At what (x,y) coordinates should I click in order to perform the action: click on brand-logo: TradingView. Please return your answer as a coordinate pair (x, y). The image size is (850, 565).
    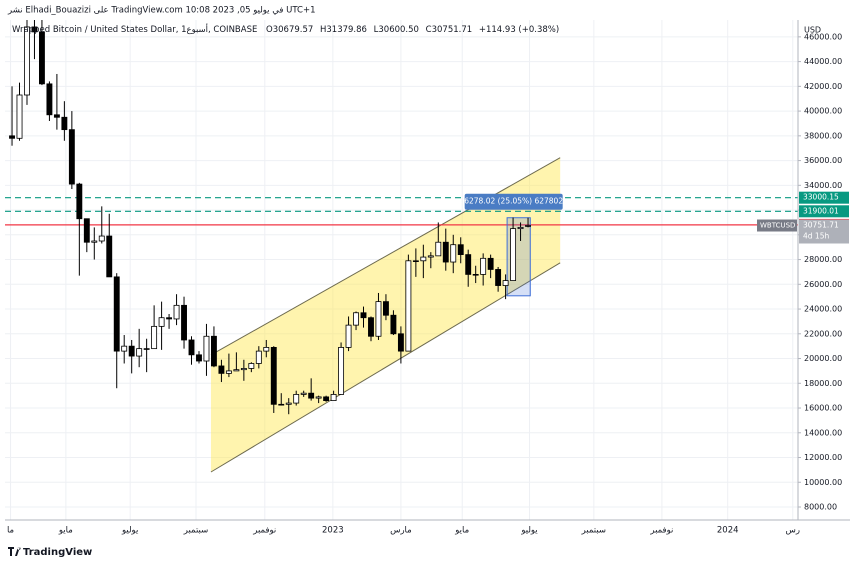
    Looking at the image, I should click on (50, 552).